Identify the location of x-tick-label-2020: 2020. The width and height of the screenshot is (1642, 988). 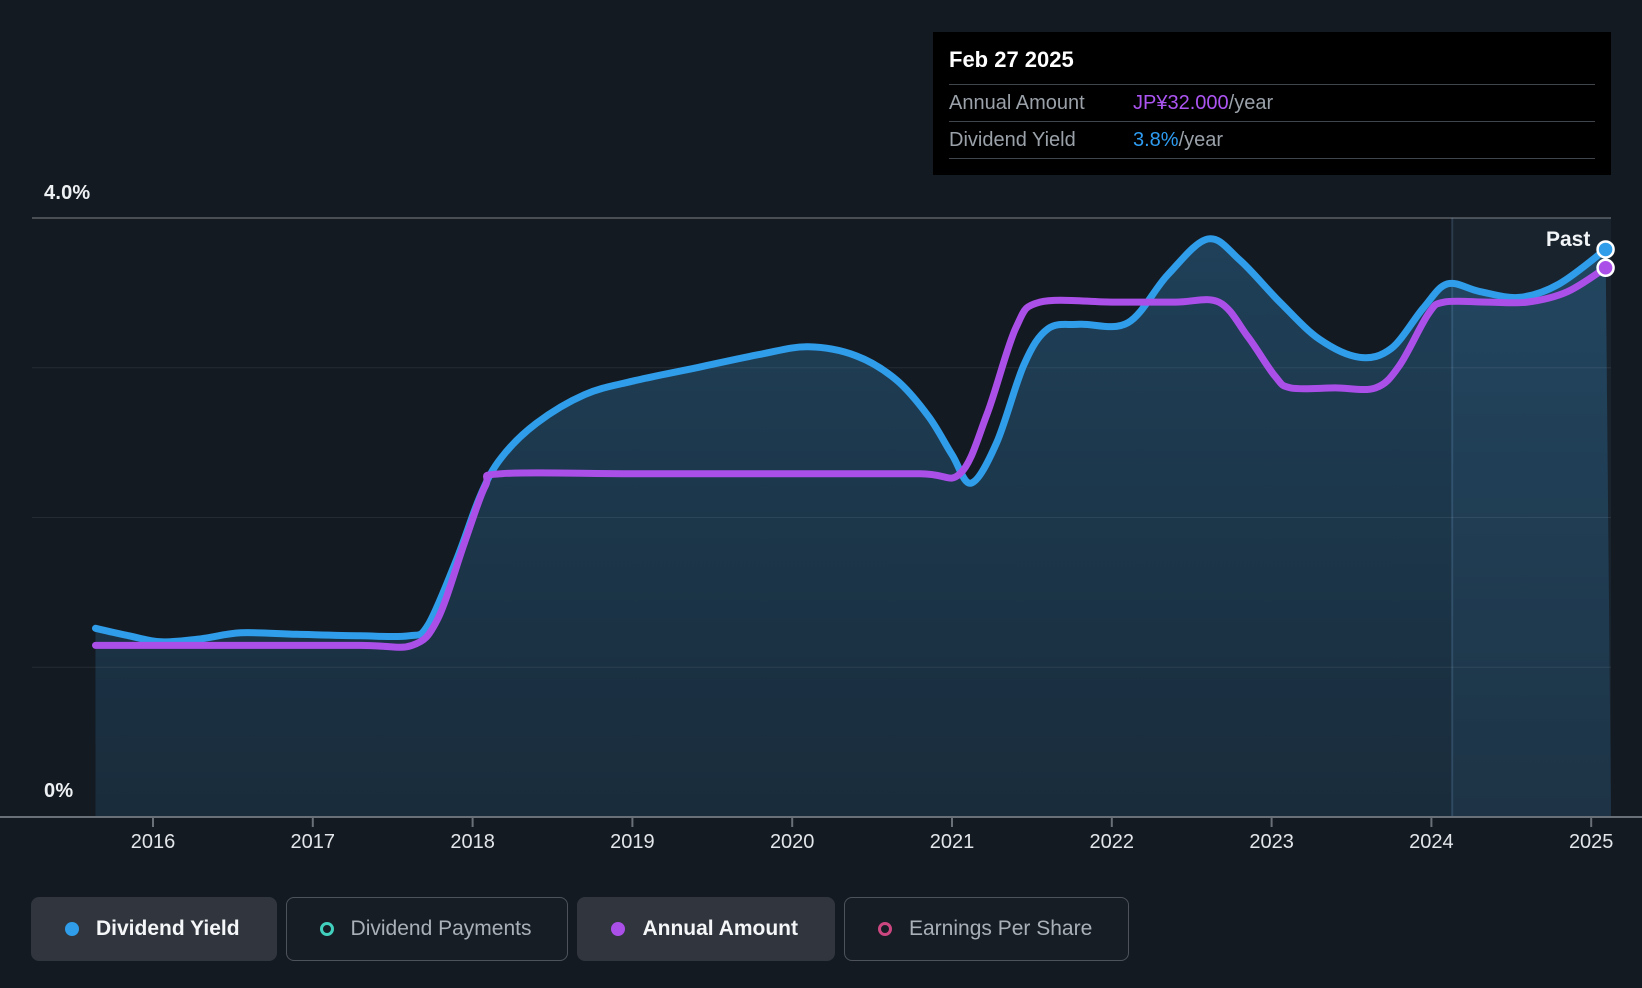
(792, 842).